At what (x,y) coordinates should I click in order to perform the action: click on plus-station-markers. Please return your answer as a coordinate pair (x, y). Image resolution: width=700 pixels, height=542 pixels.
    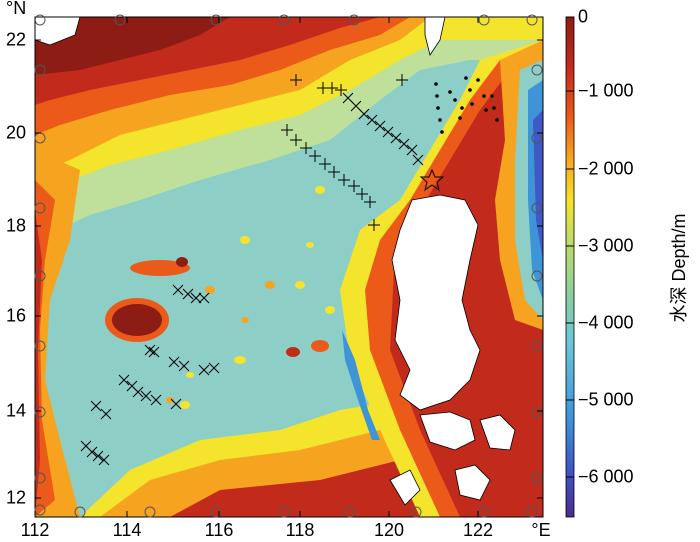
    Looking at the image, I should click on (344, 152).